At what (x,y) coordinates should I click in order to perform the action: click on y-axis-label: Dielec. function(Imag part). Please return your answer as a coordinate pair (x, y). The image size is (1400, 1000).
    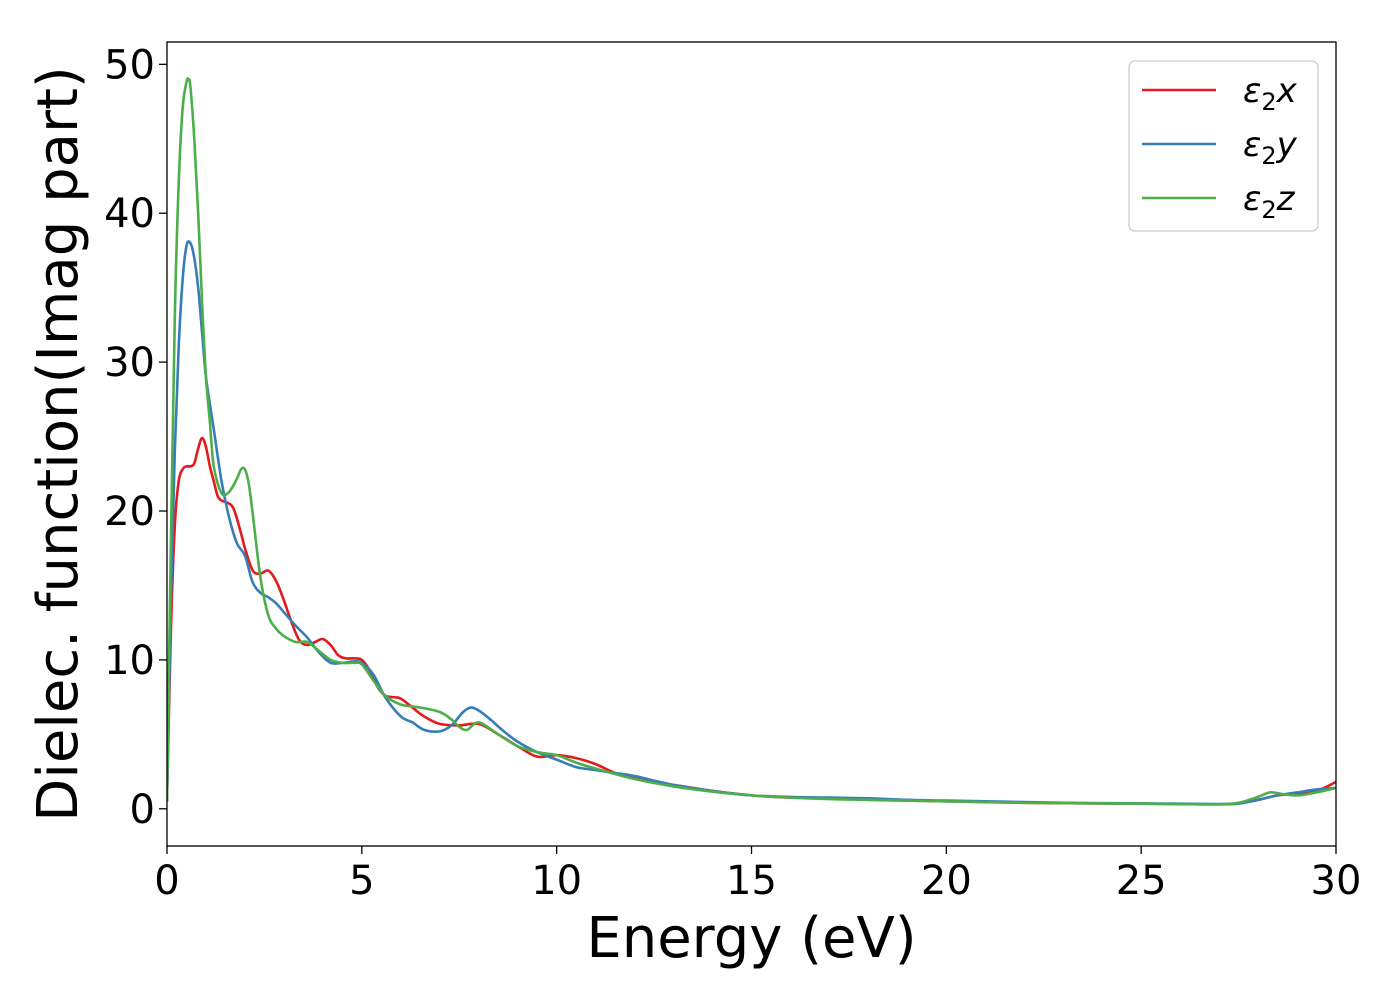
    Looking at the image, I should click on (58, 444).